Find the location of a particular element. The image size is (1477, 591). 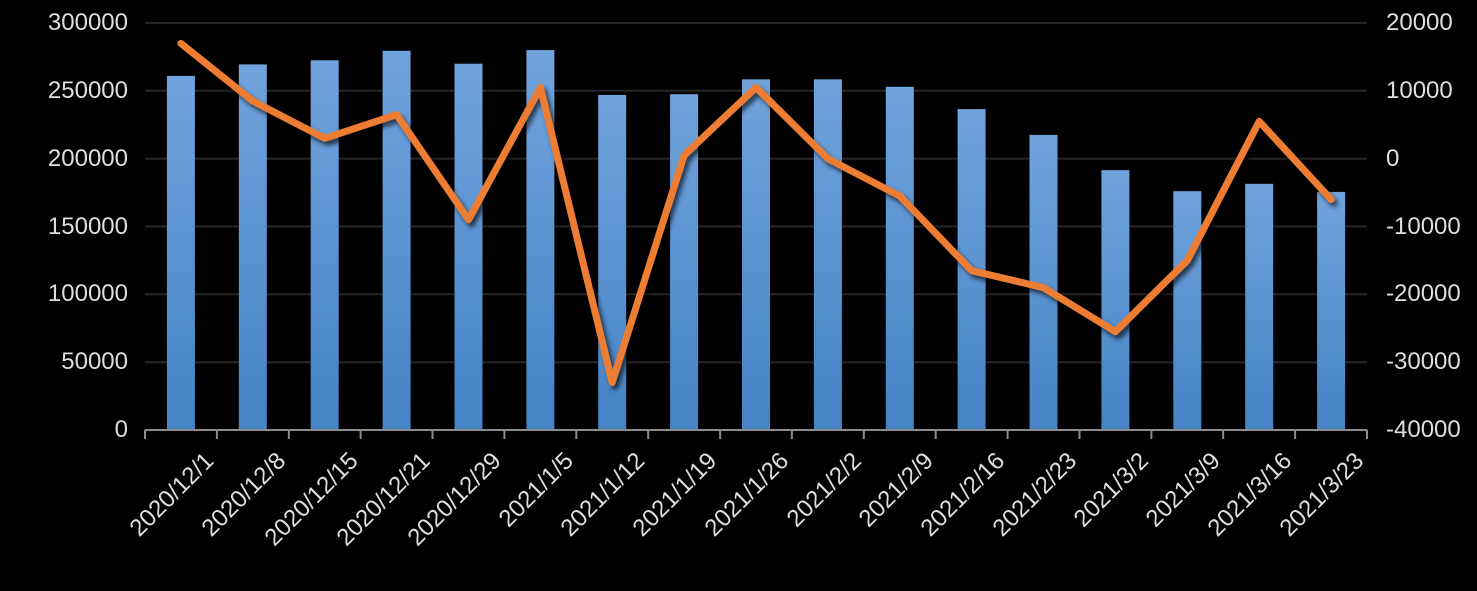

right-axis-tick-label: 0 is located at coordinates (1393, 158).